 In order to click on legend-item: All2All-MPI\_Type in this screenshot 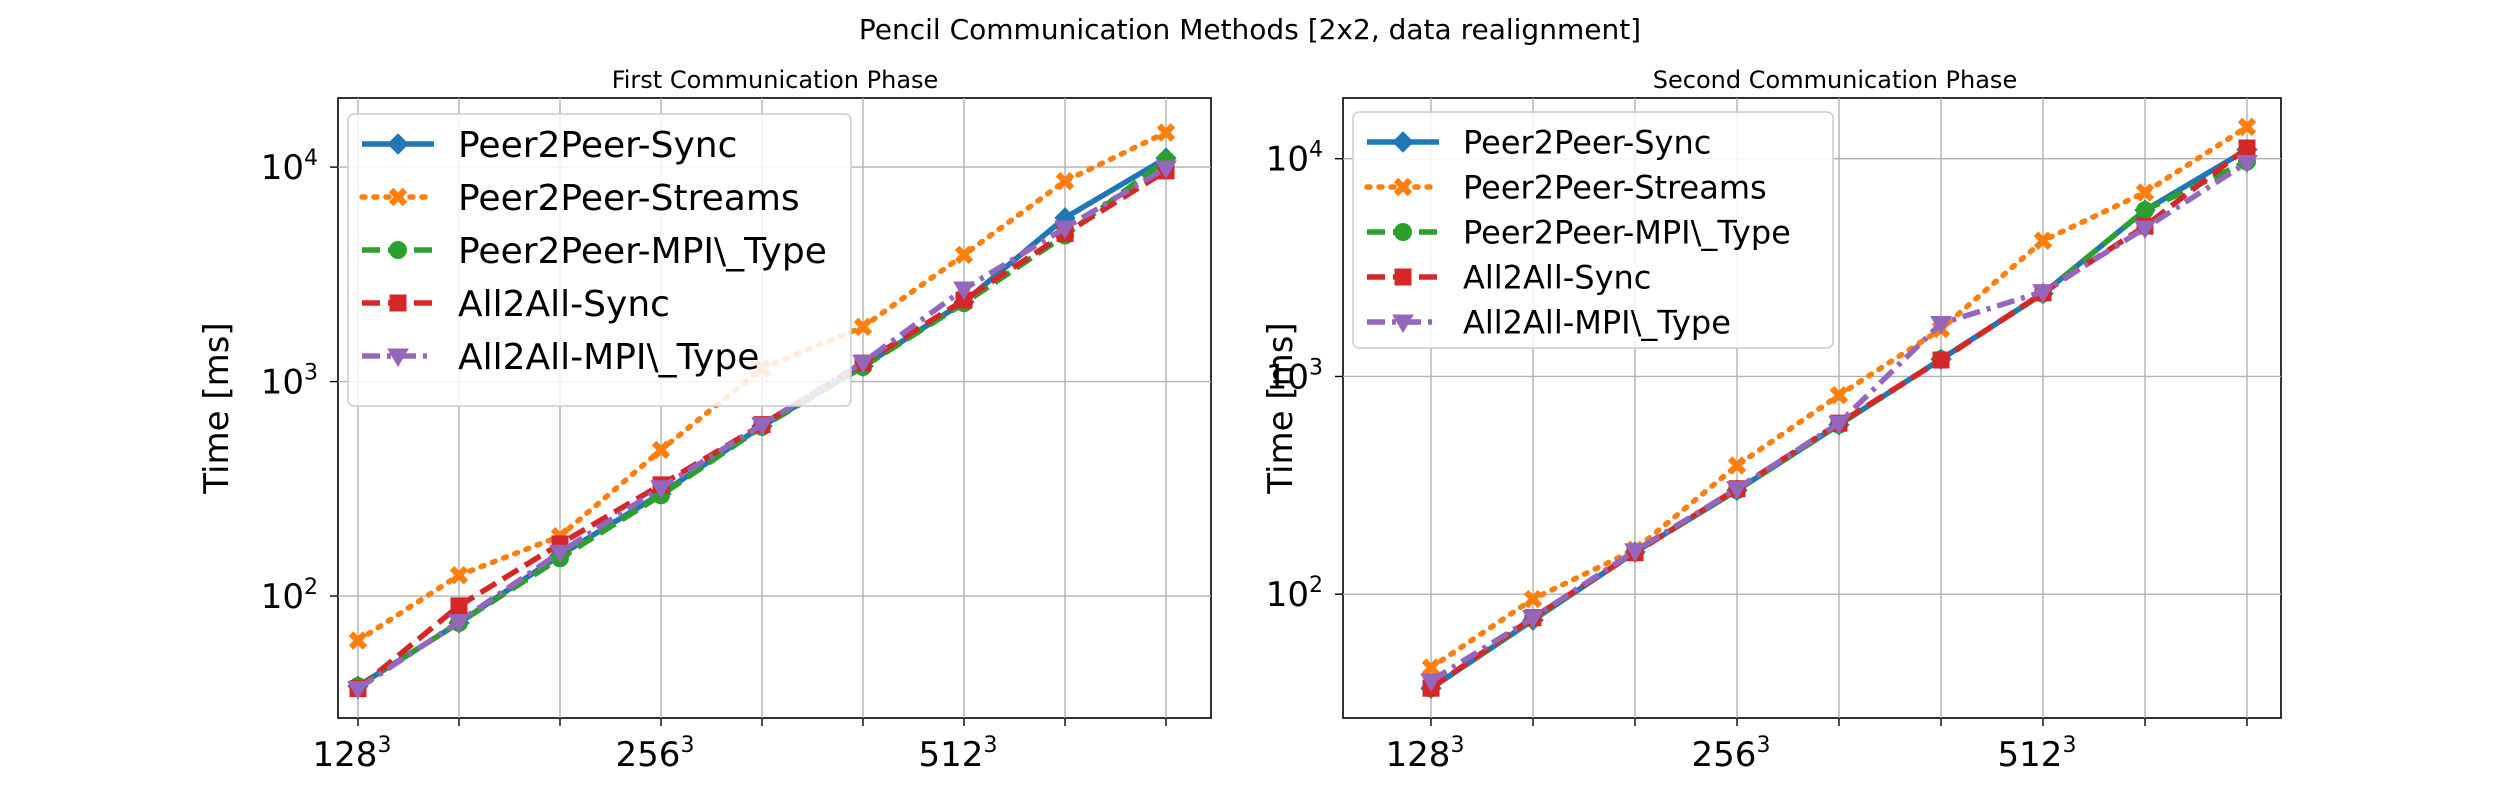, I will do `click(560, 357)`.